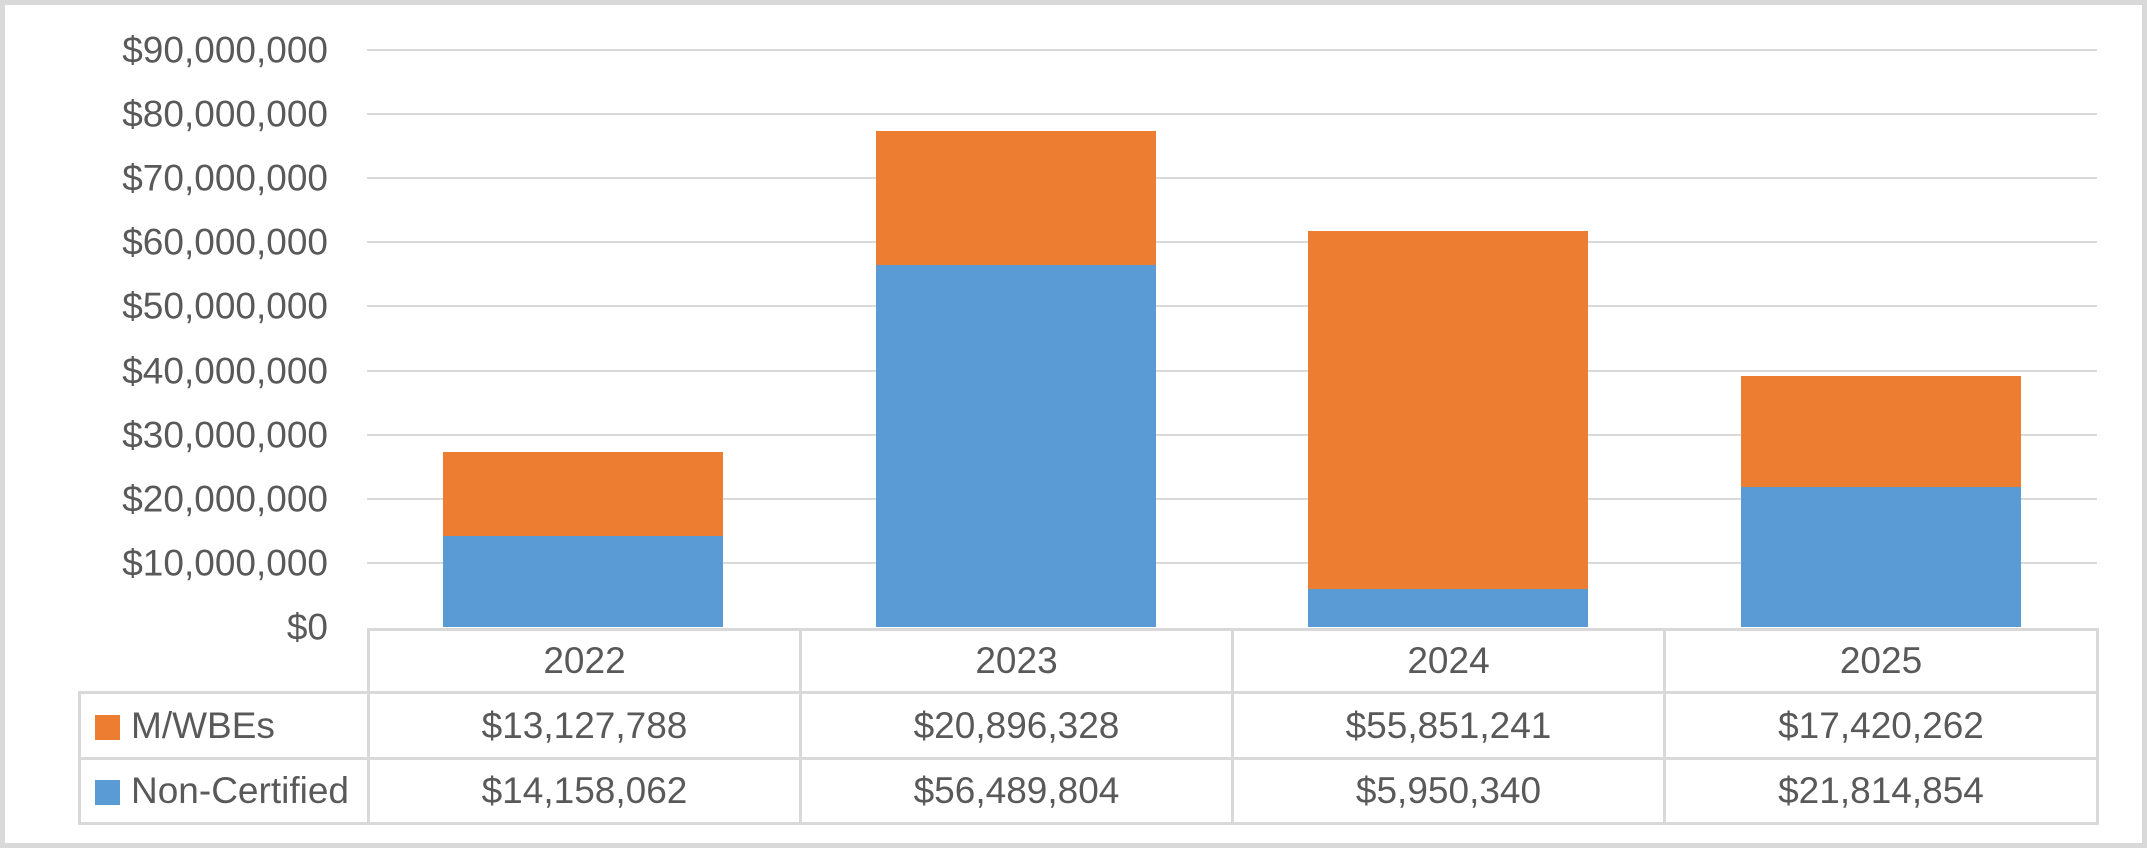  Describe the element at coordinates (583, 494) in the screenshot. I see `bar-2022-m-wbes-segment` at that location.